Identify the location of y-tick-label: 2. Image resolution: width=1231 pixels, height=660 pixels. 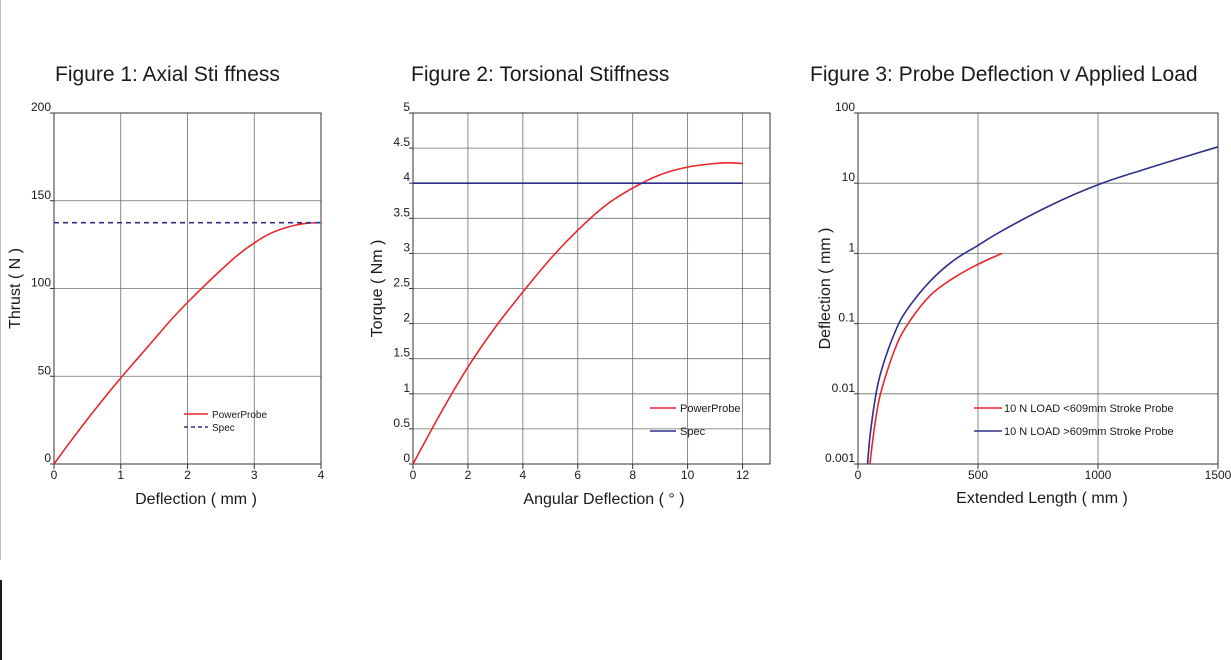
(406, 318).